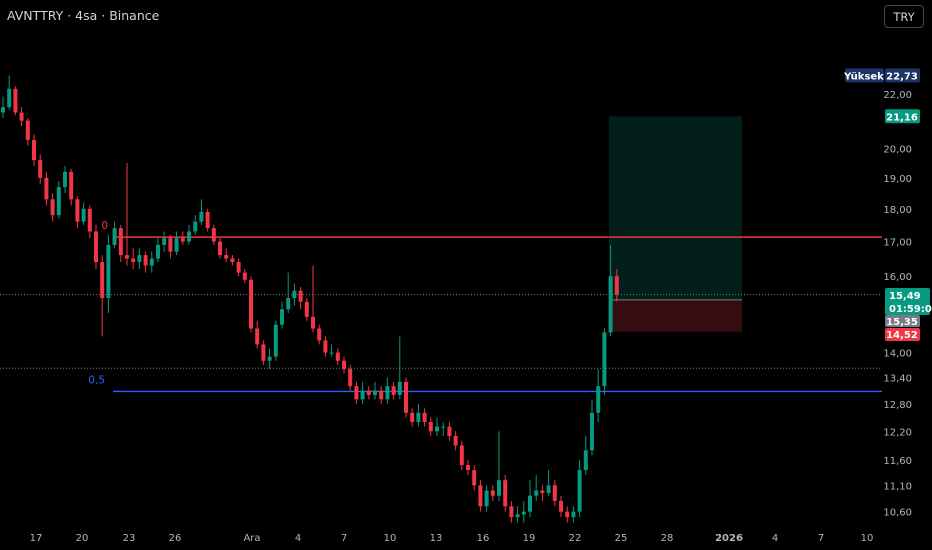  What do you see at coordinates (251, 538) in the screenshot?
I see `time-tick: Ara` at bounding box center [251, 538].